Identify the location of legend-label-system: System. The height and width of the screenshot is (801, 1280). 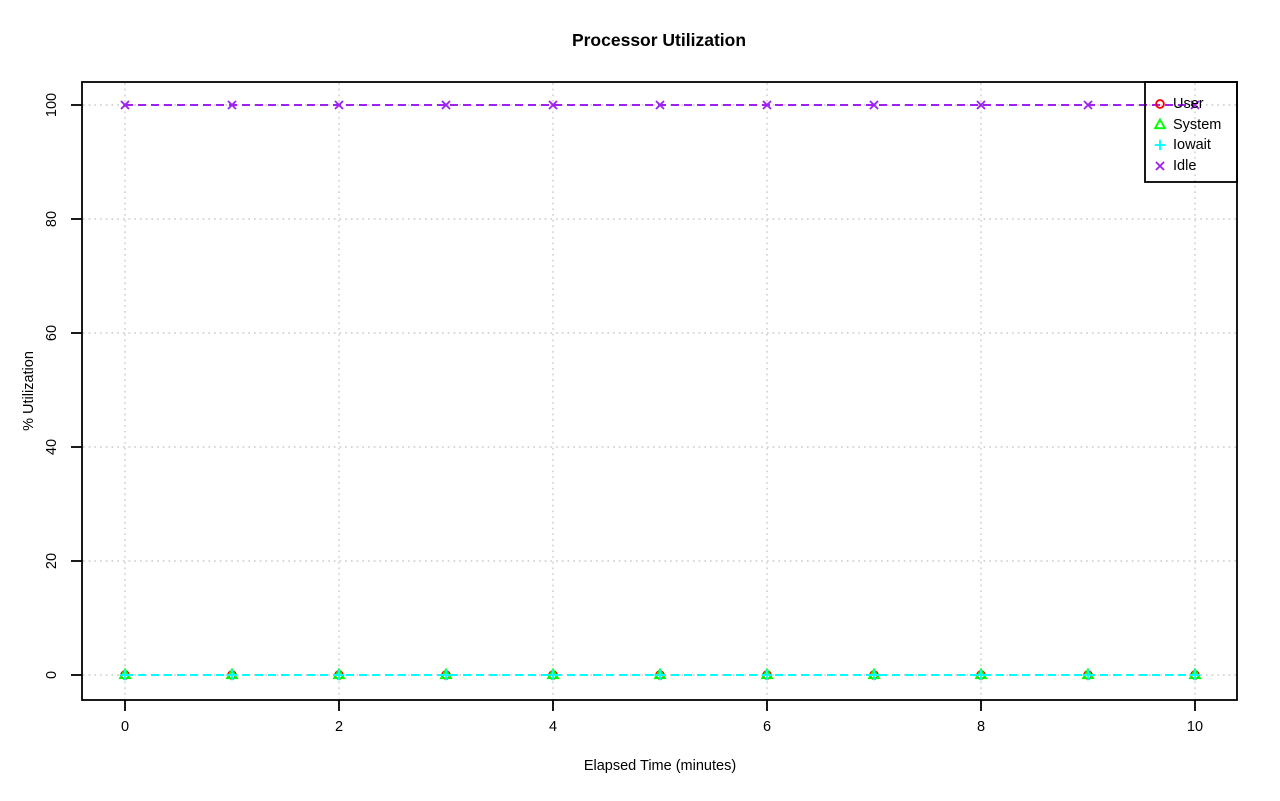
(1197, 125).